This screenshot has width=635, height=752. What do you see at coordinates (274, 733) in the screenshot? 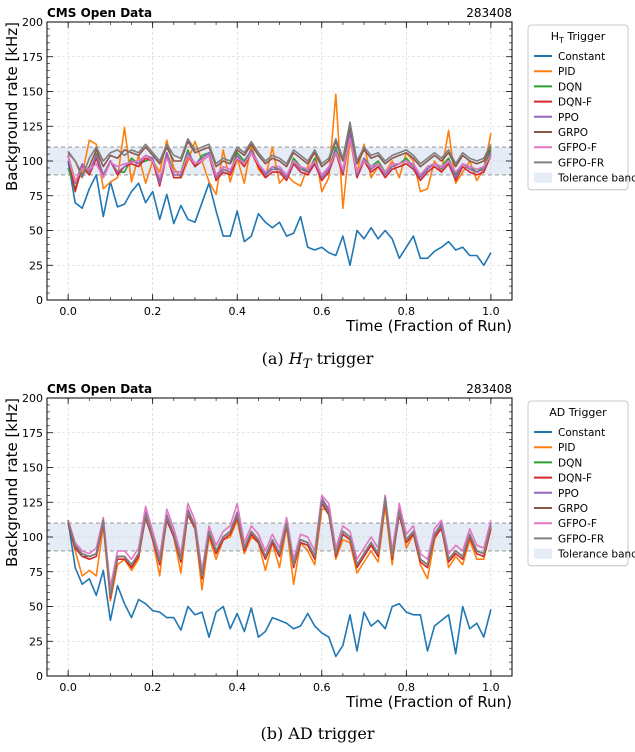
I see `caption-b-prefix: (b)` at bounding box center [274, 733].